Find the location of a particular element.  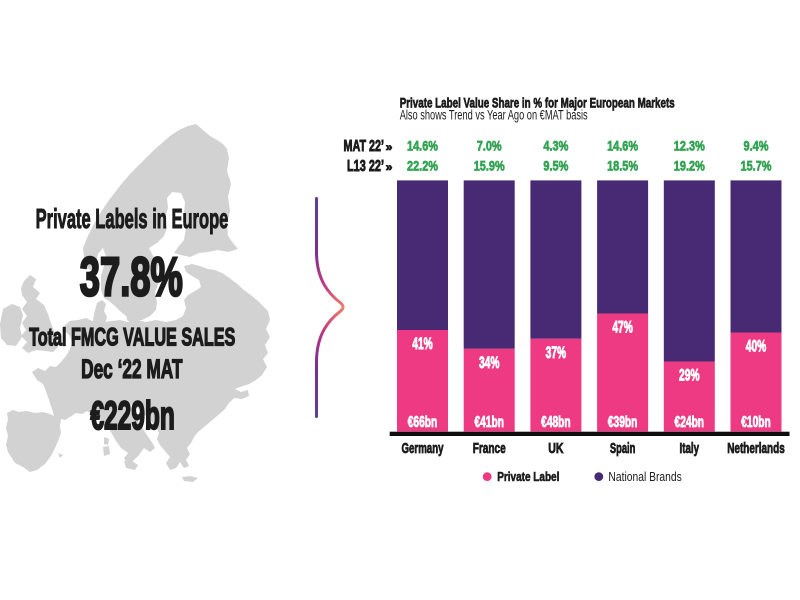

svg-text: Germany is located at coordinates (423, 448).